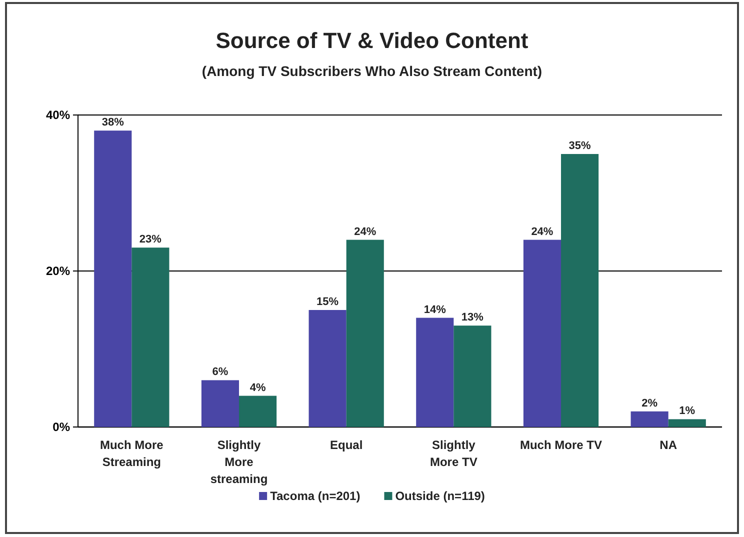  What do you see at coordinates (258, 388) in the screenshot?
I see `text: 4%` at bounding box center [258, 388].